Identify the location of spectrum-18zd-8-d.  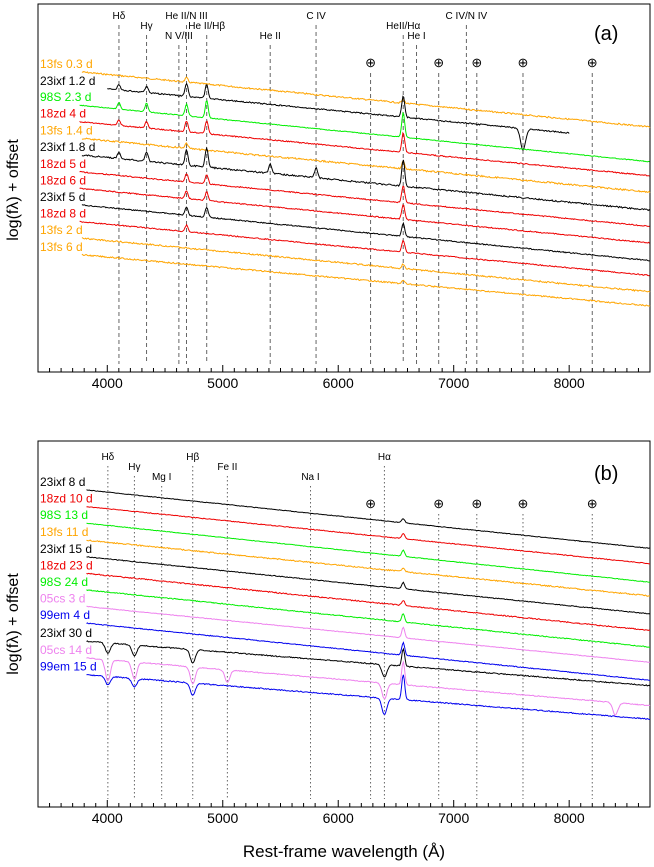
(364, 248).